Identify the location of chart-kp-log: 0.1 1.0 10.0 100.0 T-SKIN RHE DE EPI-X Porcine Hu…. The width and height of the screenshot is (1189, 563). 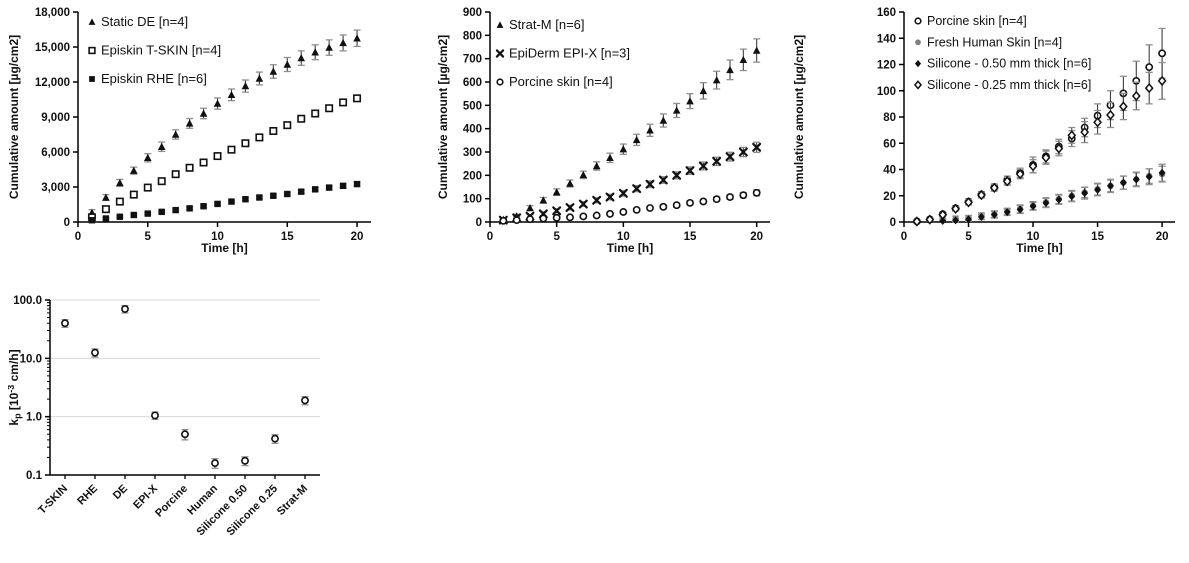
(173, 422).